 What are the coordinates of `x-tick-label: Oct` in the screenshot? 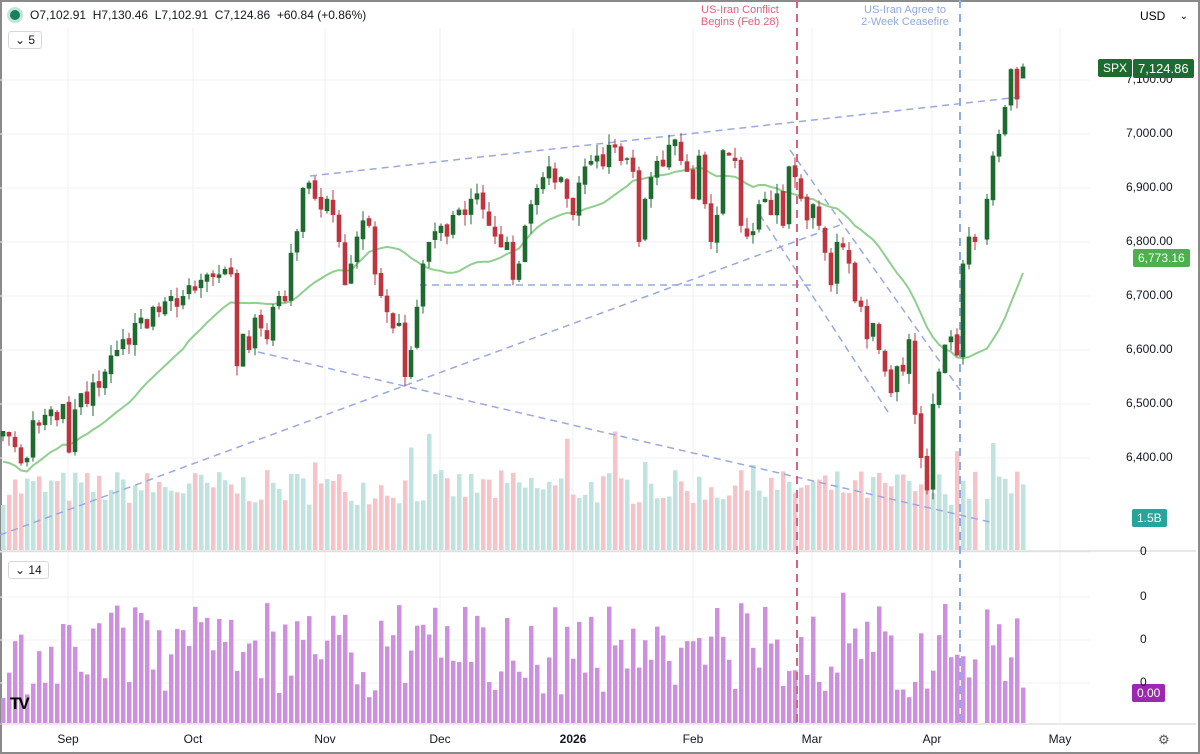 It's located at (193, 739).